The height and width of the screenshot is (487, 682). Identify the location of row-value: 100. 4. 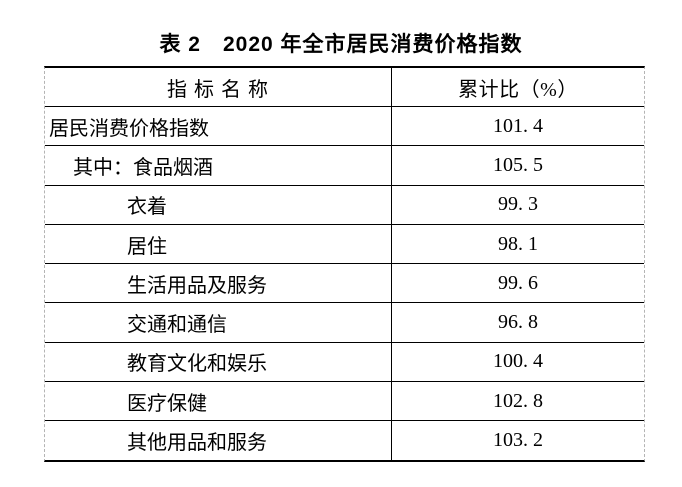
(518, 361).